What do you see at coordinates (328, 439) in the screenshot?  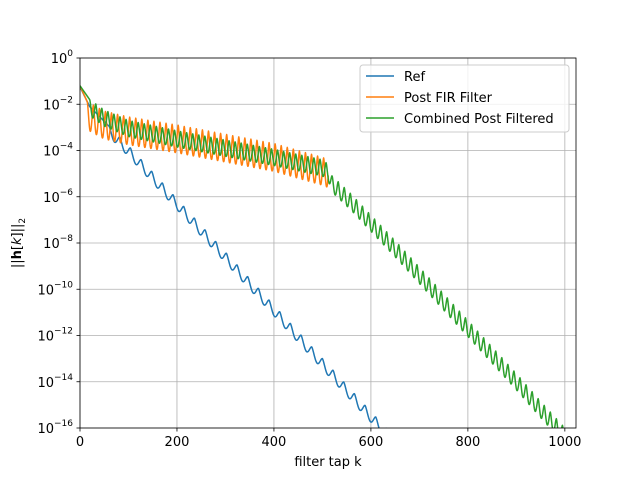 I see `x-axis: 0 200 400 600 800 1000` at bounding box center [328, 439].